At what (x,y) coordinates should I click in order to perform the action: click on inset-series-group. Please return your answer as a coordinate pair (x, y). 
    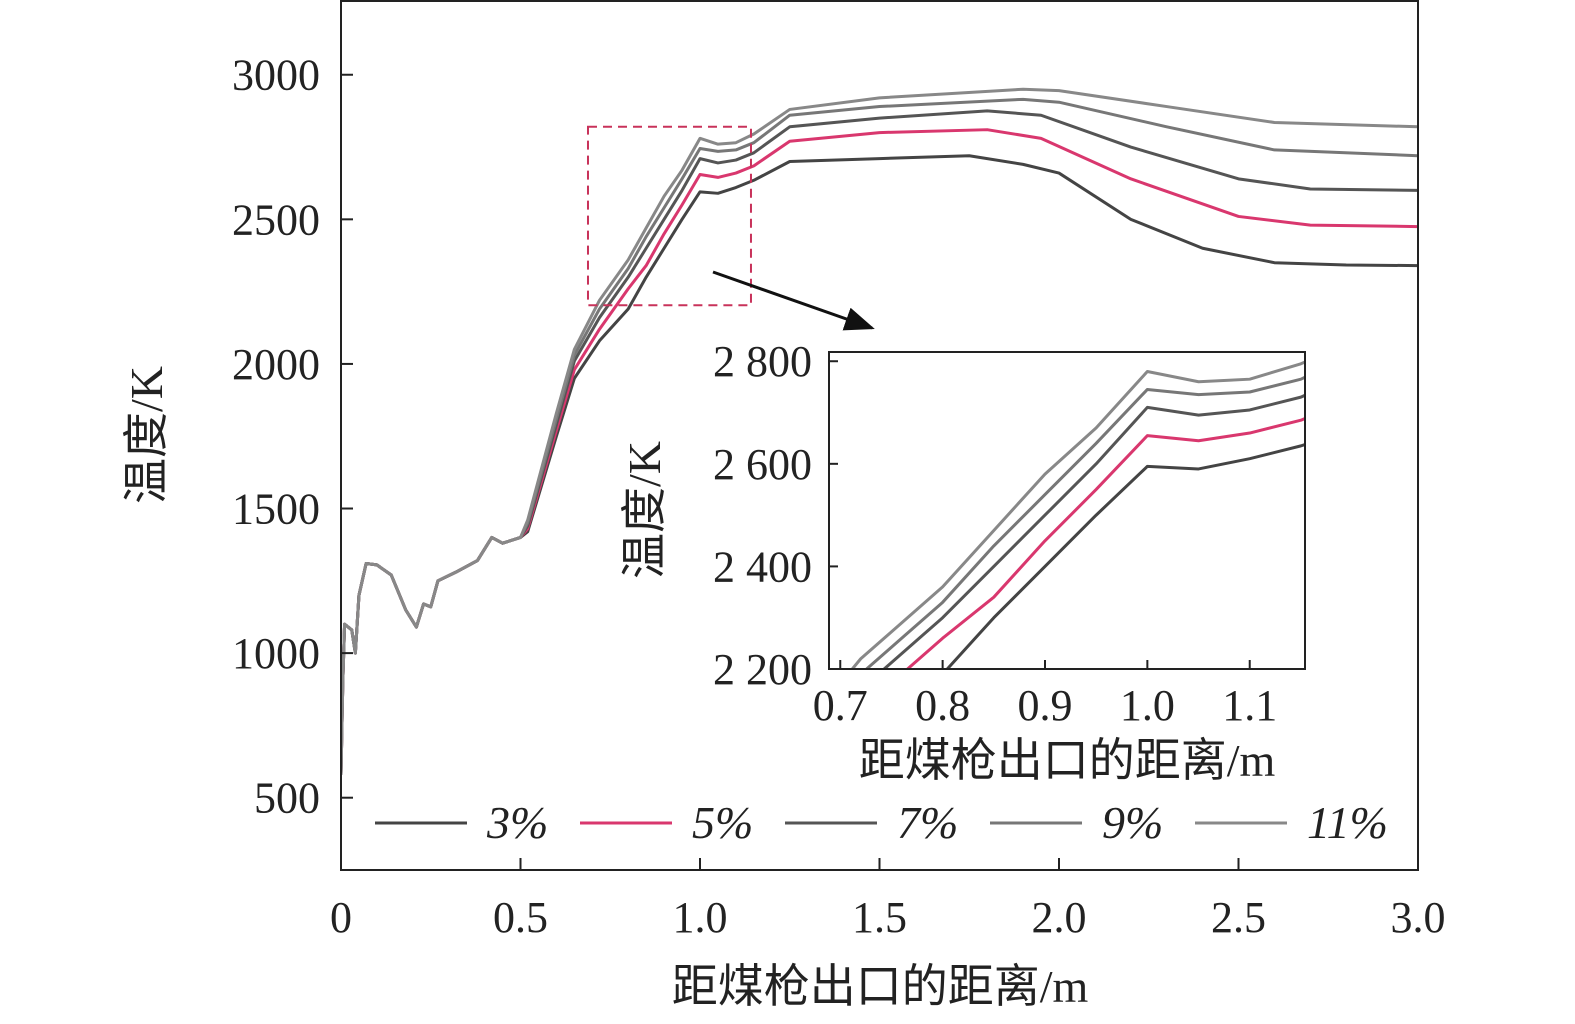
    Looking at the image, I should click on (1078, 514).